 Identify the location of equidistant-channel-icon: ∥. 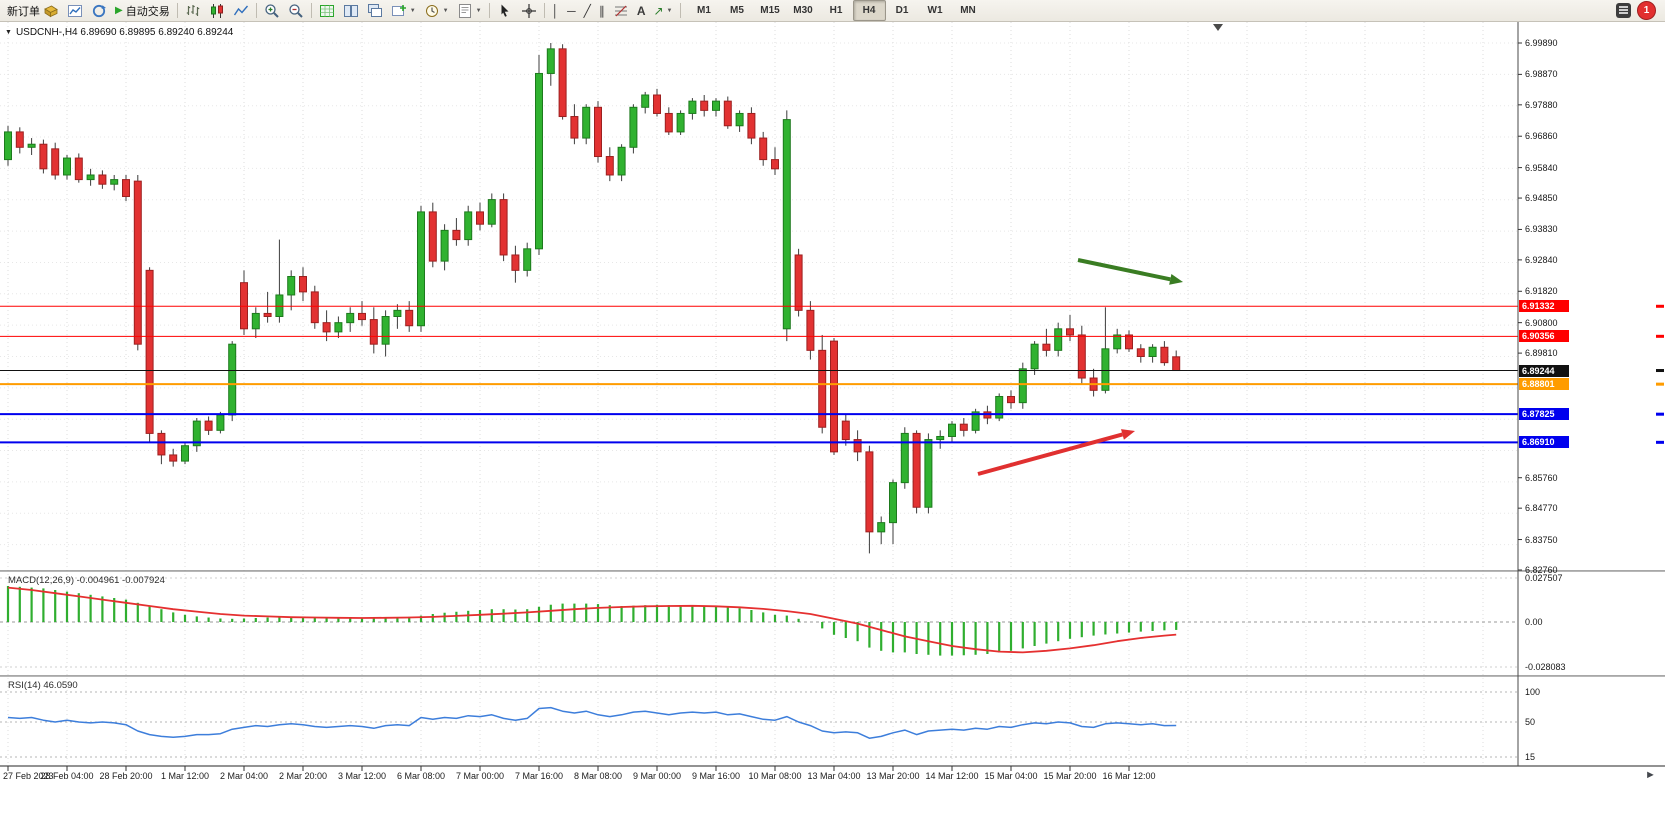
(601, 10).